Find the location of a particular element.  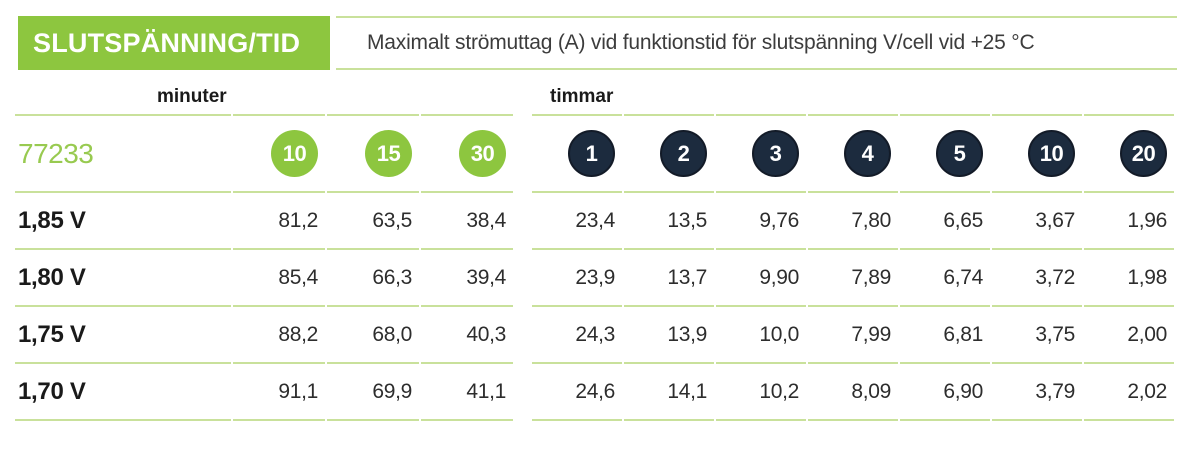

product-code: 77233 is located at coordinates (123, 154).